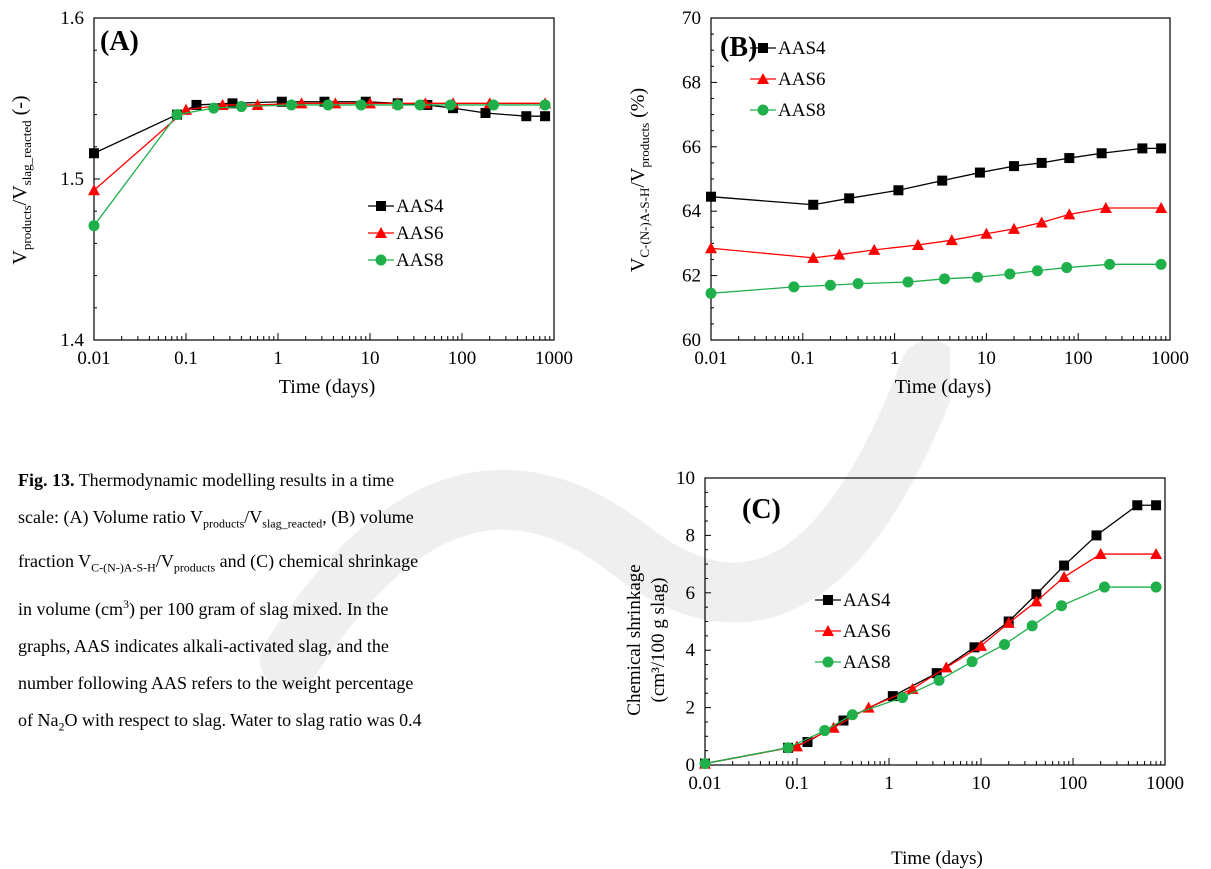 The width and height of the screenshot is (1211, 869). Describe the element at coordinates (110, 517) in the screenshot. I see `caption-text-2a: scale: (A) Volume ratio V` at that location.